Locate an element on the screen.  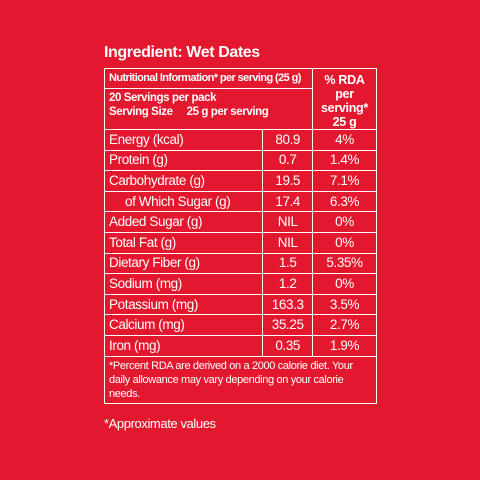
nutrient-row: Total Fat (g) NIL 0% is located at coordinates (240, 242).